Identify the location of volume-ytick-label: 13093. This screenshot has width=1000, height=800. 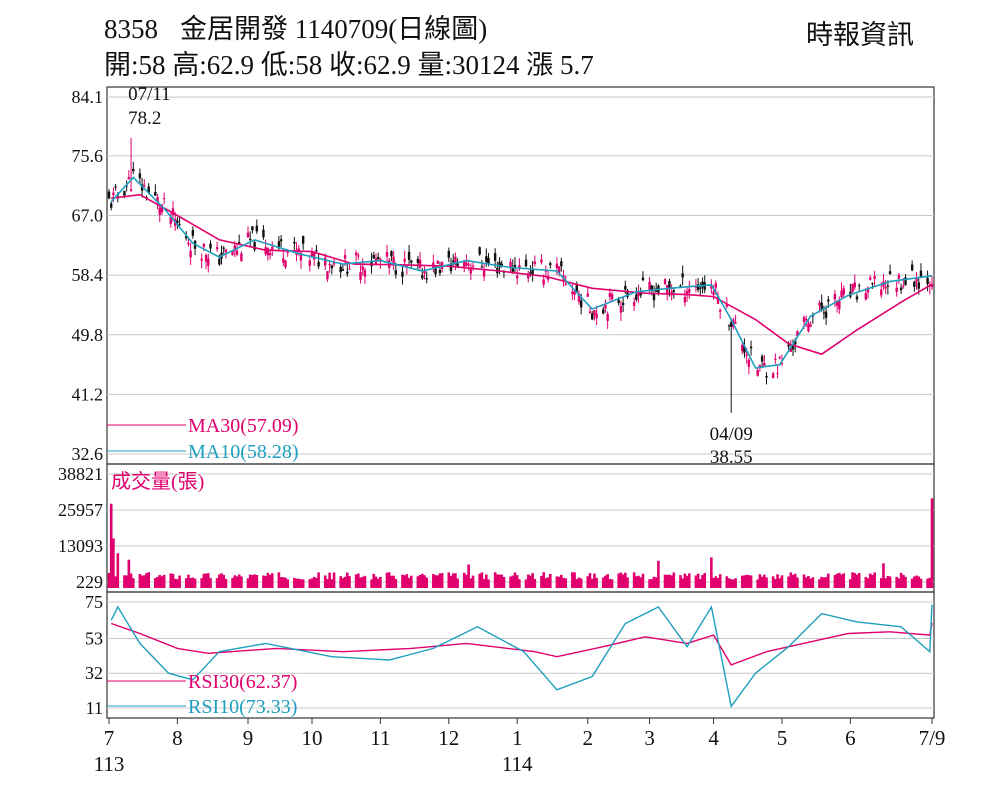
(80, 546).